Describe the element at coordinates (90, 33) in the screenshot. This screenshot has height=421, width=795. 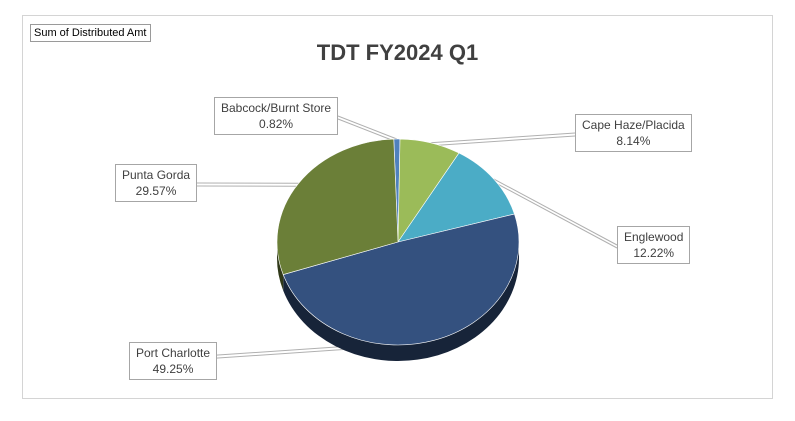
I see `pivot-field-button: Sum of Distributed Amt` at that location.